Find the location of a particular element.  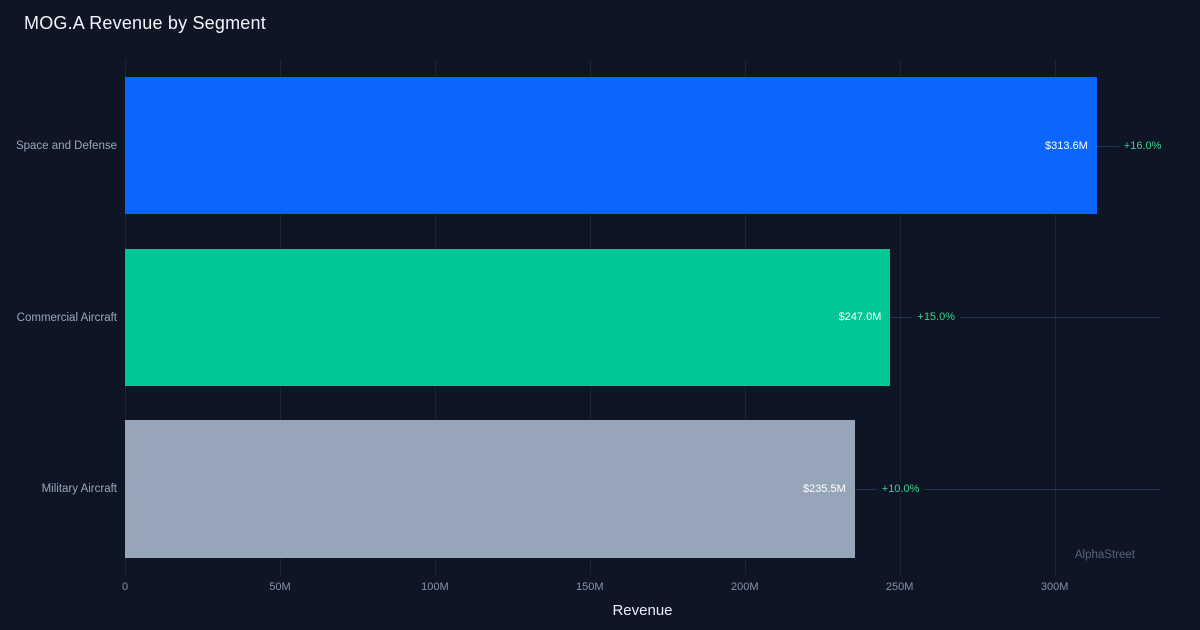

growth-label: +10.0% is located at coordinates (900, 489).